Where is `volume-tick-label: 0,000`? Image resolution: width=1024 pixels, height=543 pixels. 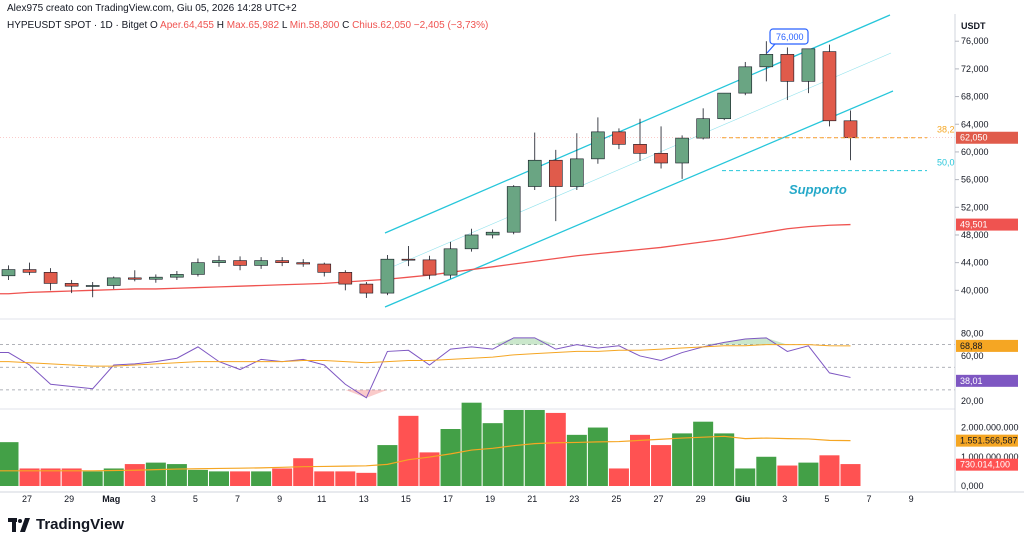
volume-tick-label: 0,000 is located at coordinates (972, 486).